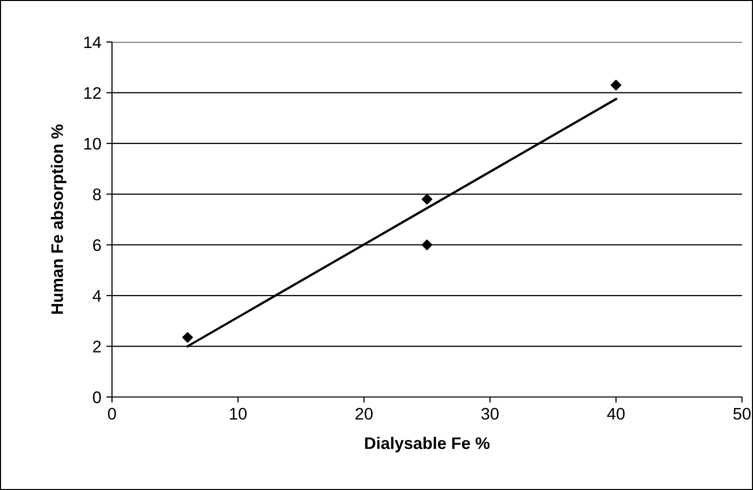 The width and height of the screenshot is (753, 490). Describe the element at coordinates (742, 414) in the screenshot. I see `x-tick-label: 50` at that location.